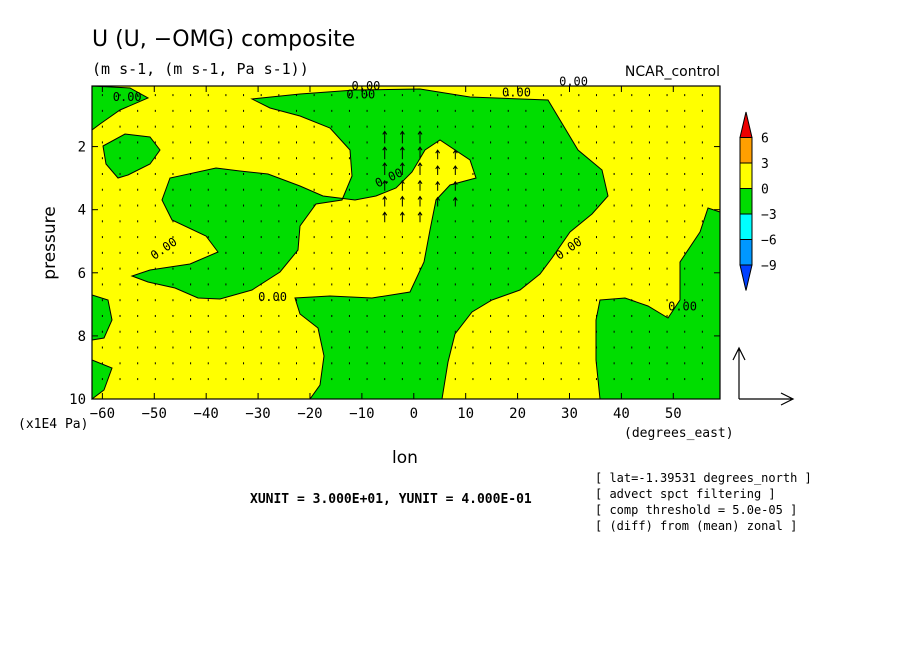 The height and width of the screenshot is (654, 904). What do you see at coordinates (309, 414) in the screenshot?
I see `x-tick-label: −20` at bounding box center [309, 414].